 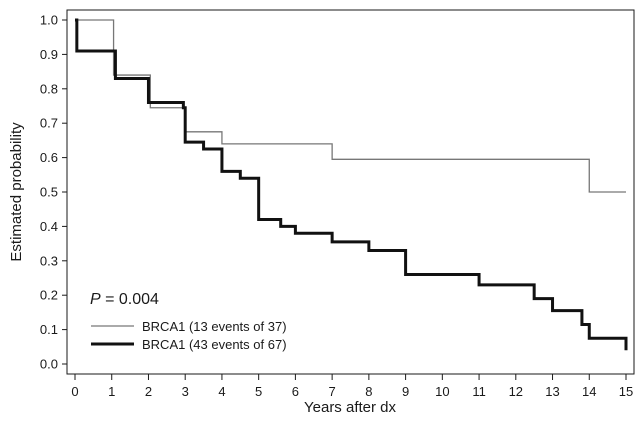 What do you see at coordinates (130, 299) in the screenshot?
I see `p-value-text: = 0.004` at bounding box center [130, 299].